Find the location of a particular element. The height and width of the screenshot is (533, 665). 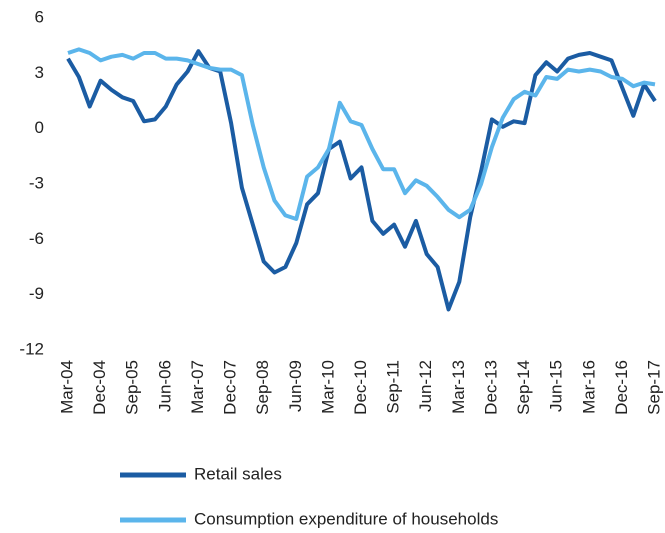

x-tick-label: Jun-09 is located at coordinates (295, 386).